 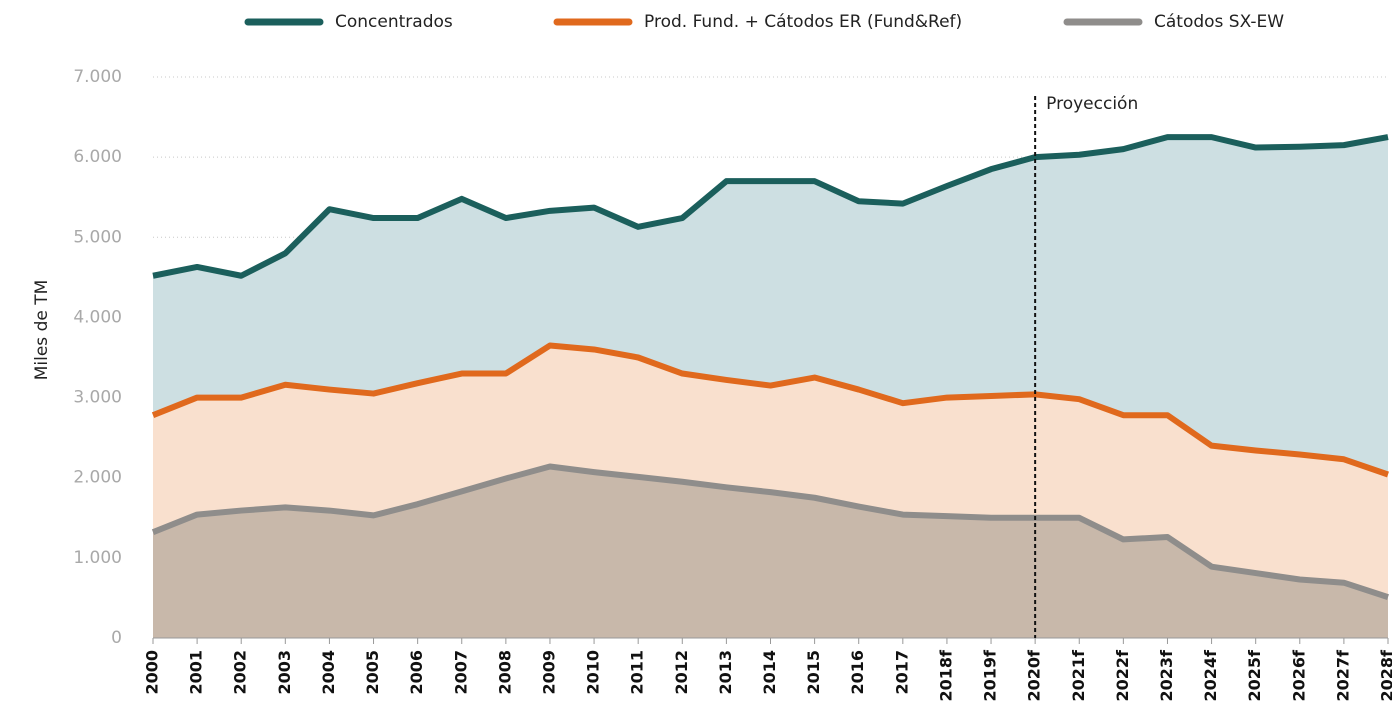 I want to click on x-tick-label: 2009, so click(x=548, y=672).